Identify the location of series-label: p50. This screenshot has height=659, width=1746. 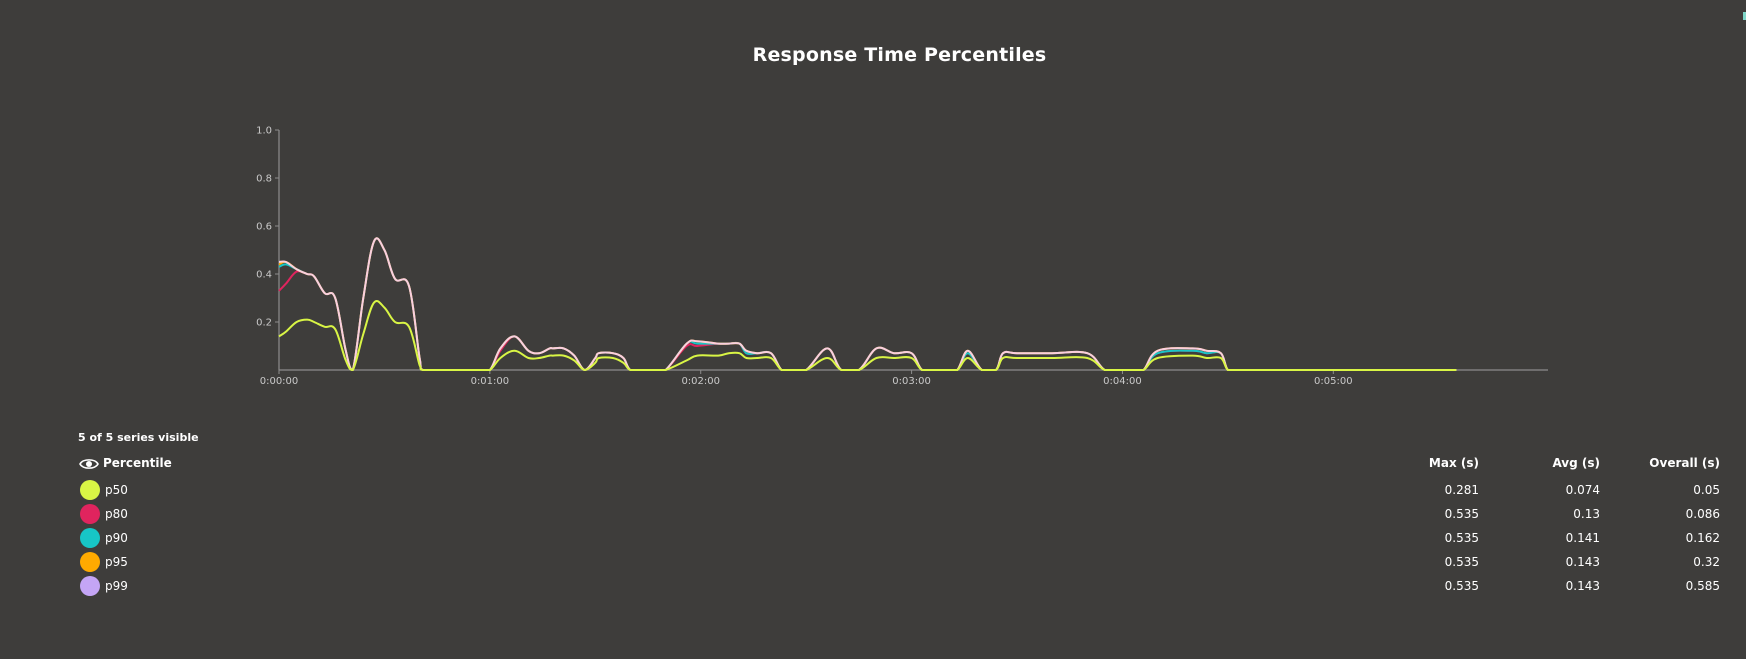
(116, 490).